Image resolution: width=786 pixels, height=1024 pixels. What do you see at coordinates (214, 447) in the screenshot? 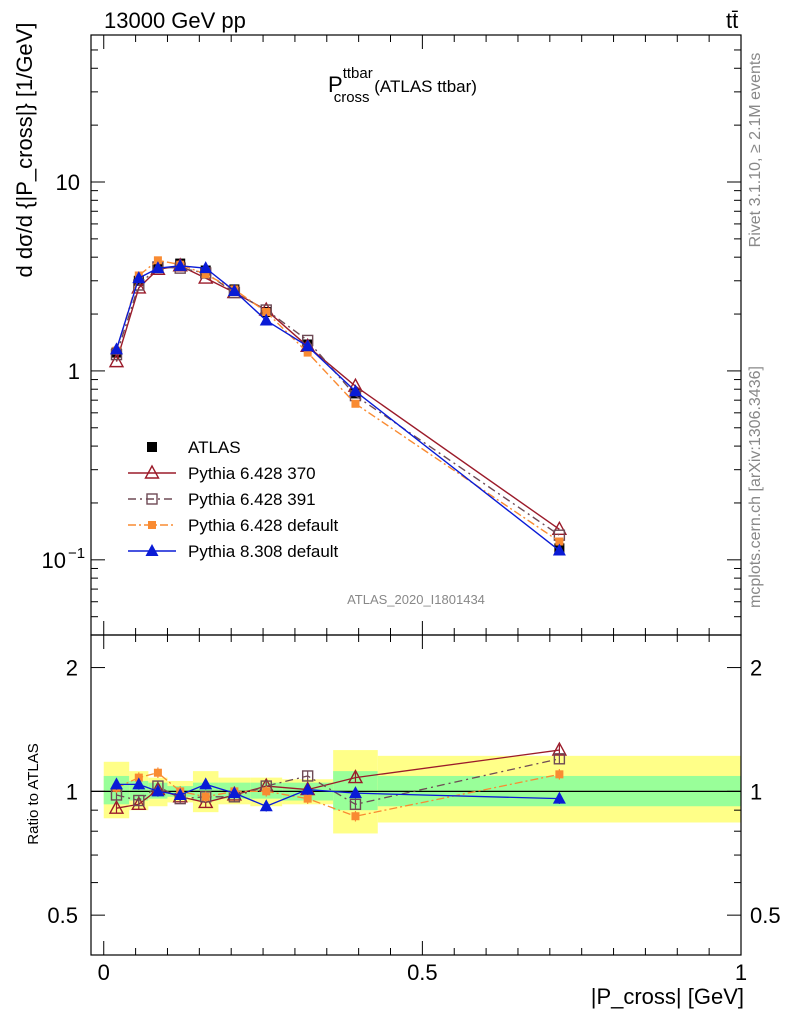
I see `legend-label-data: ATLAS` at bounding box center [214, 447].